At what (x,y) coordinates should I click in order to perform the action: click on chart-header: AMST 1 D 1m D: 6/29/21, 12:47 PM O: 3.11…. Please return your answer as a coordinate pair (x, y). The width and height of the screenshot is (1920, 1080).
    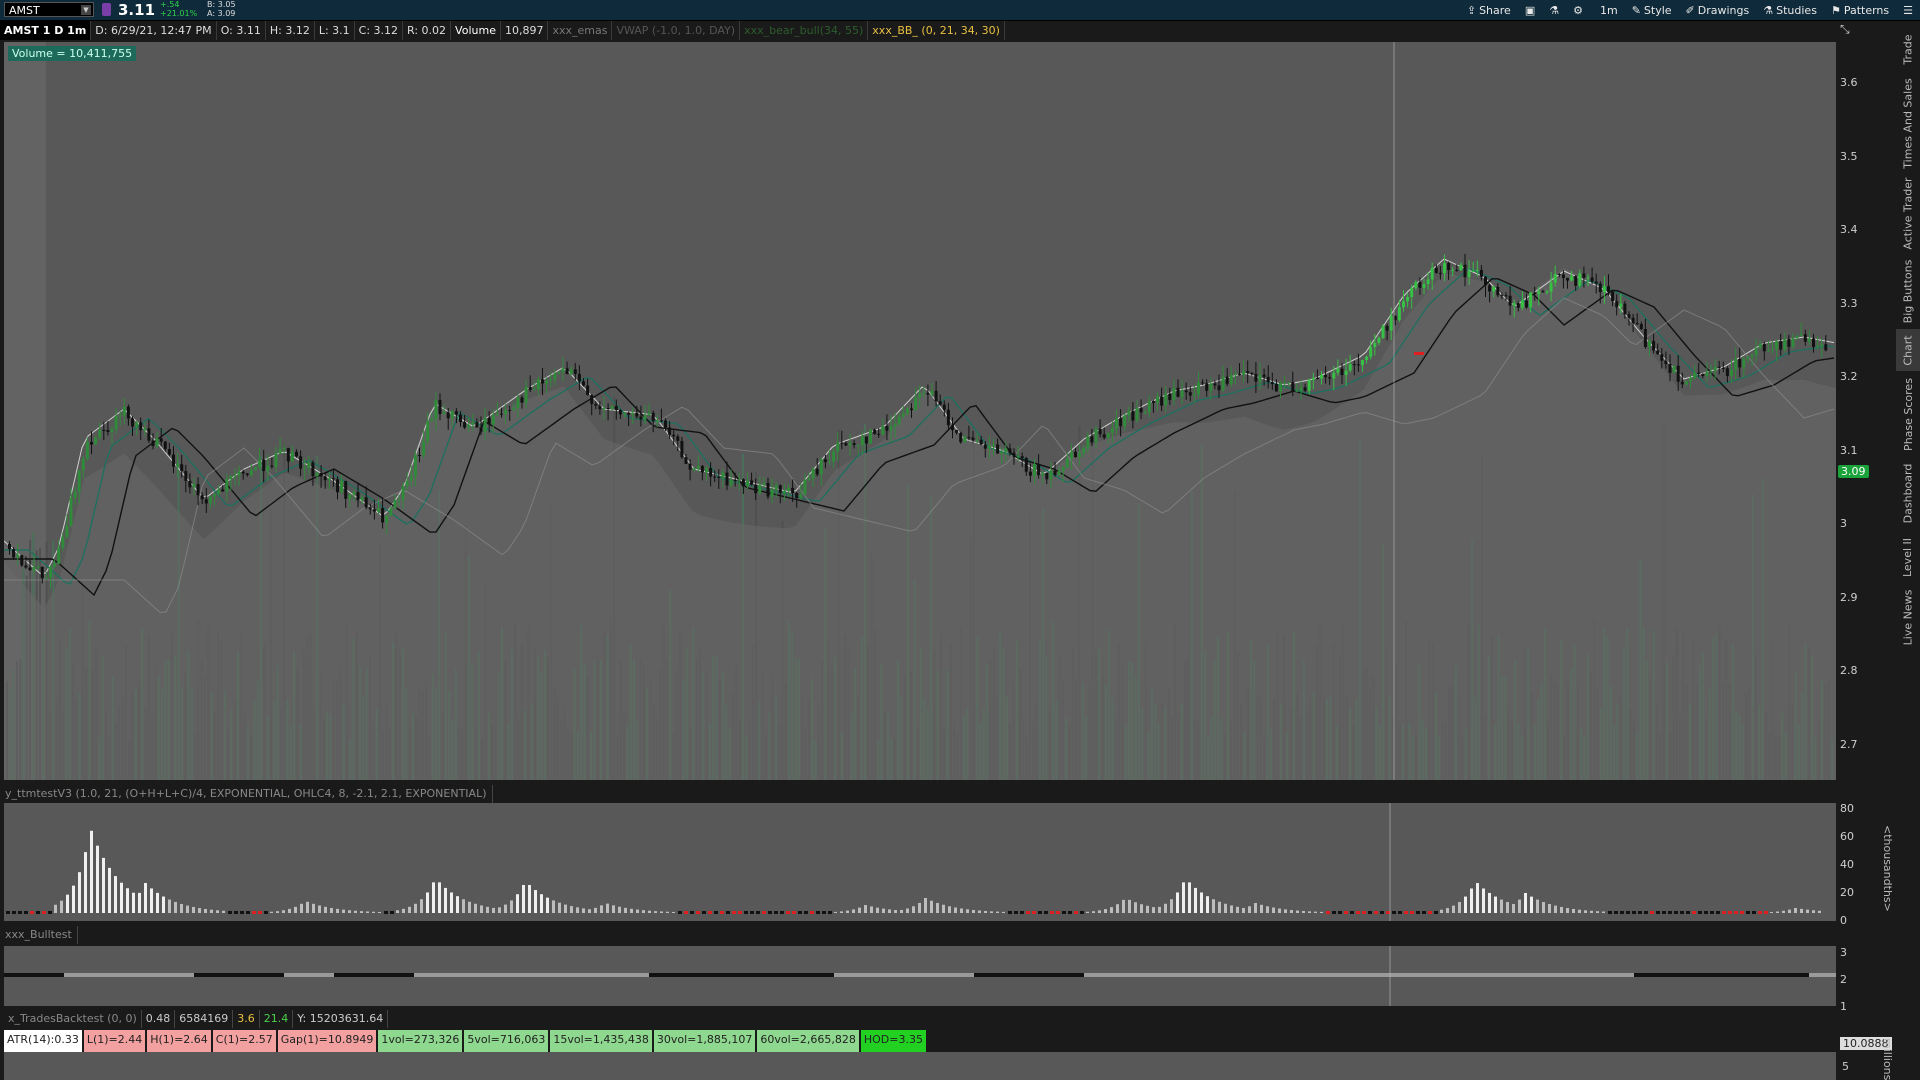
    Looking at the image, I should click on (502, 30).